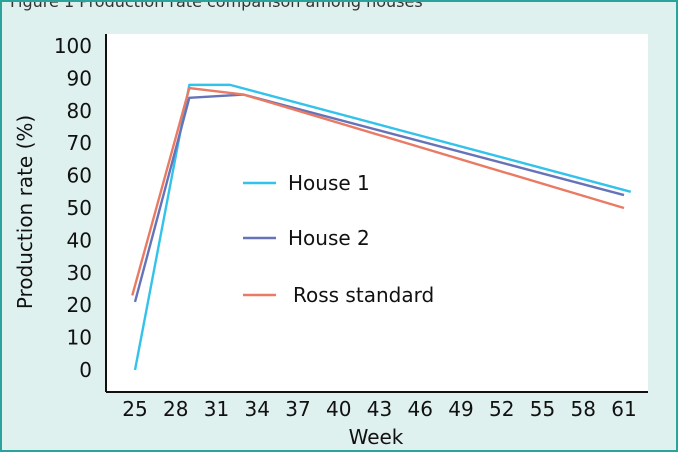  Describe the element at coordinates (297, 409) in the screenshot. I see `x-tick-label: 37` at that location.